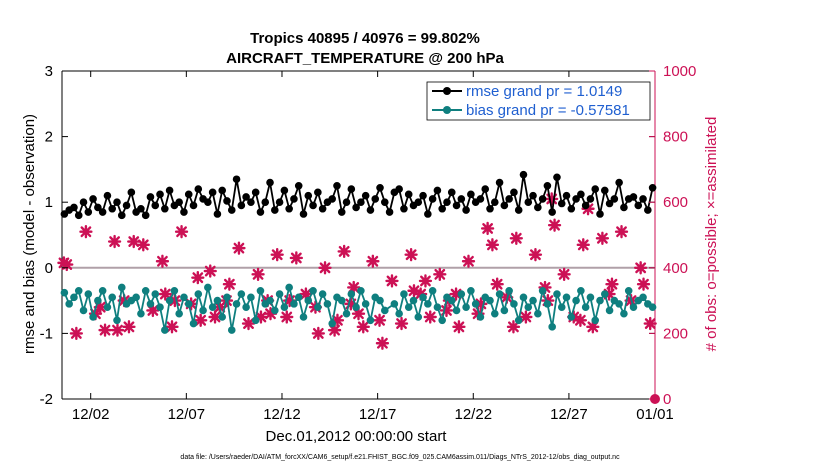 The height and width of the screenshot is (470, 830). Describe the element at coordinates (46, 333) in the screenshot. I see `y-tick-label: -1` at that location.